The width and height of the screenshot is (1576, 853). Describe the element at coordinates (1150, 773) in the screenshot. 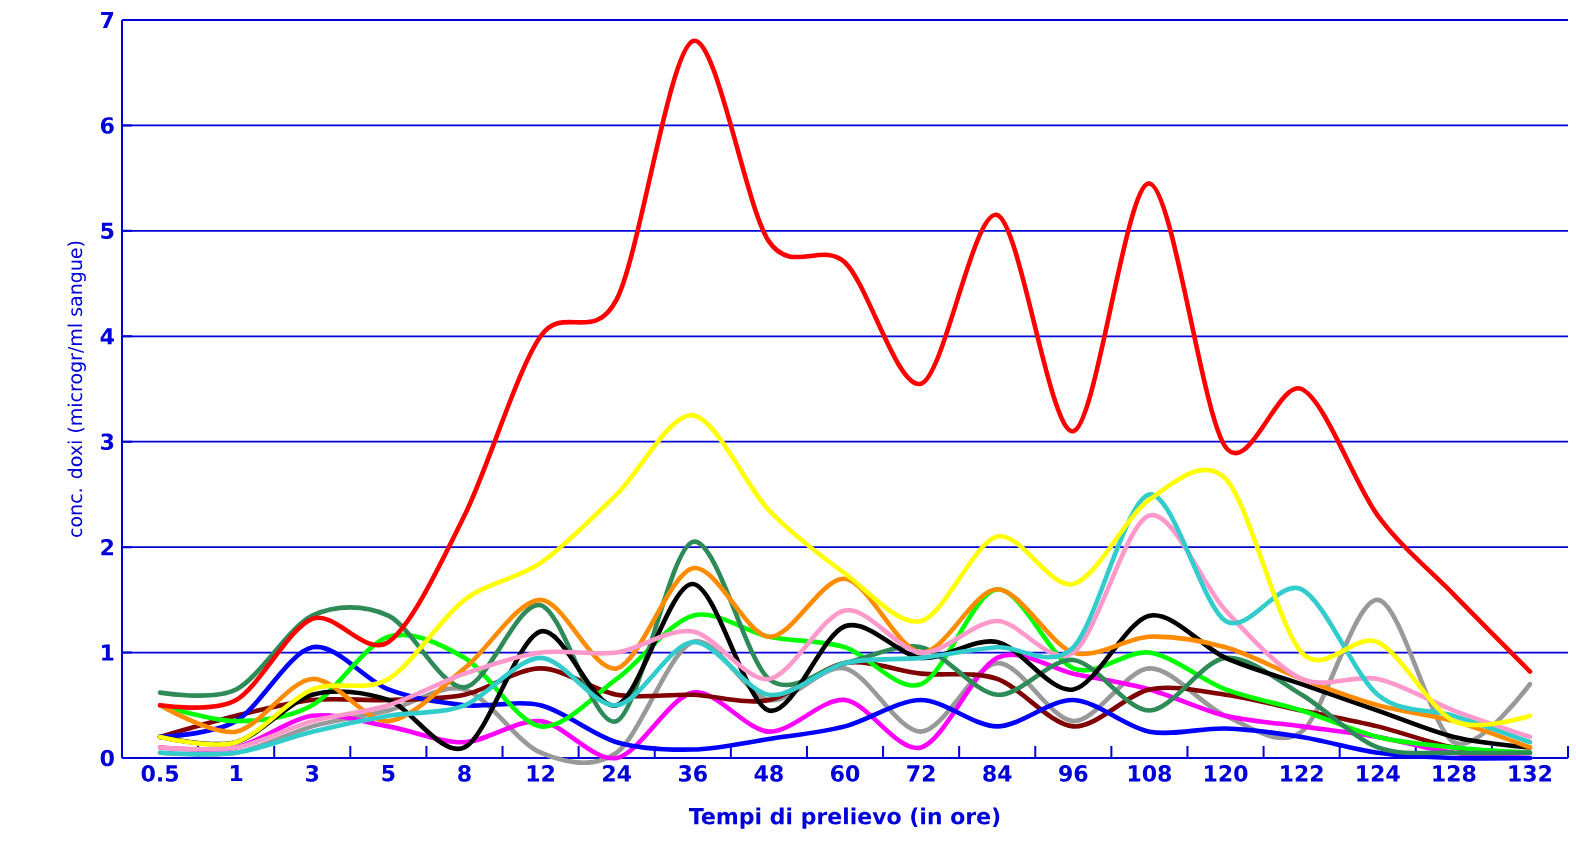

I see `x-tick-label: 108` at that location.